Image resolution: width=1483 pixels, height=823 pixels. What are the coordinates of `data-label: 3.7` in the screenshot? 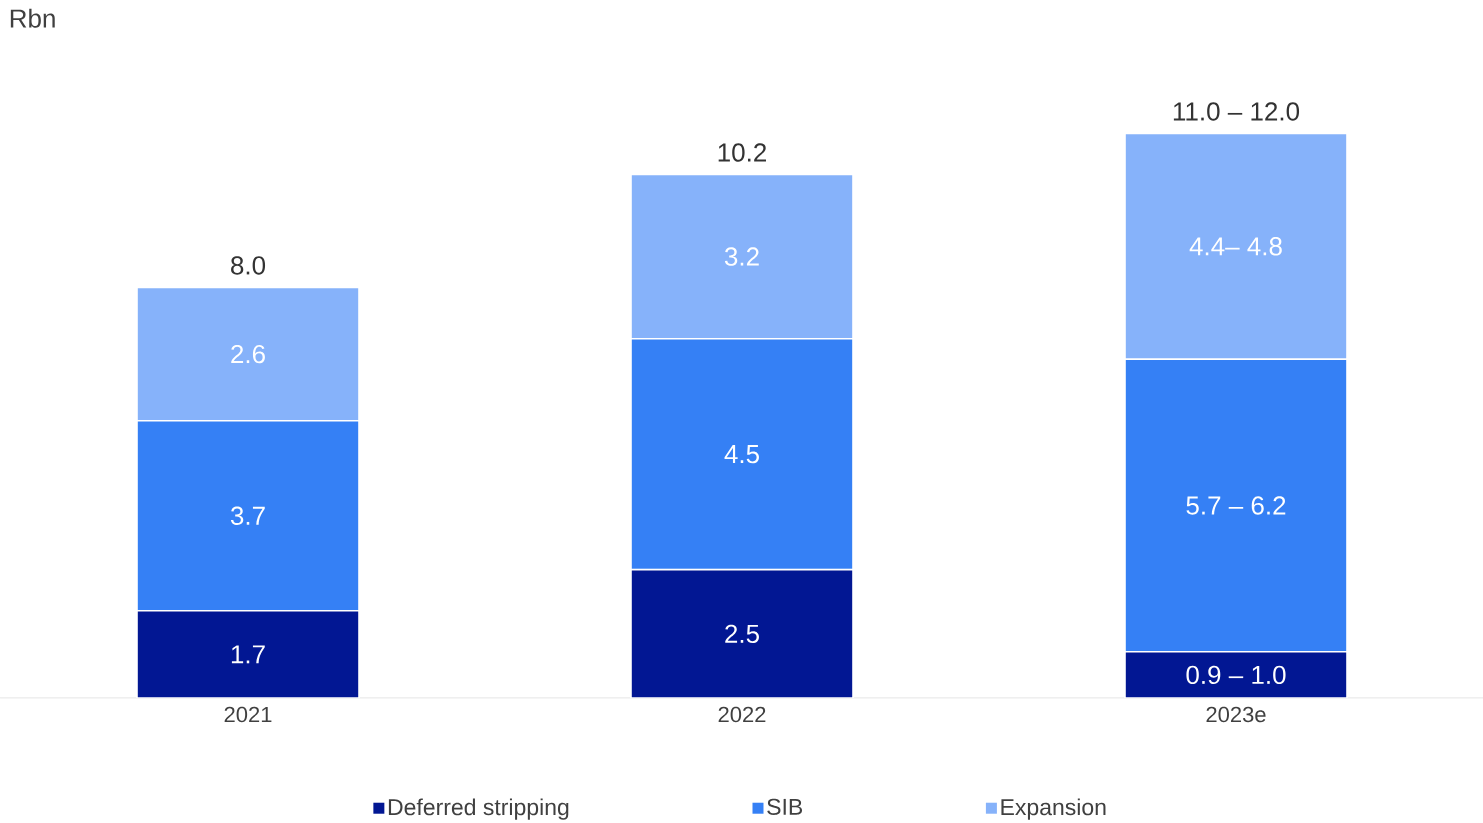 It's located at (247, 515).